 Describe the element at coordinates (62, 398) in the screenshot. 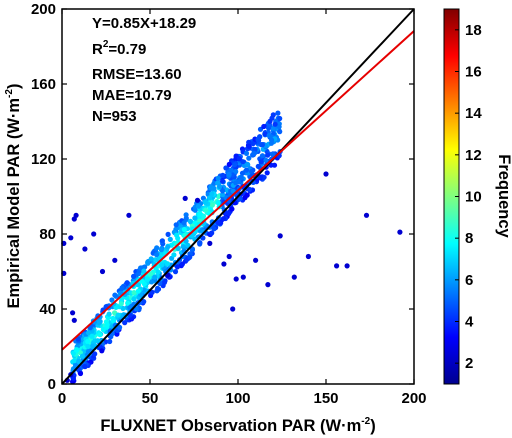

I see `x-tick-label: 0` at that location.